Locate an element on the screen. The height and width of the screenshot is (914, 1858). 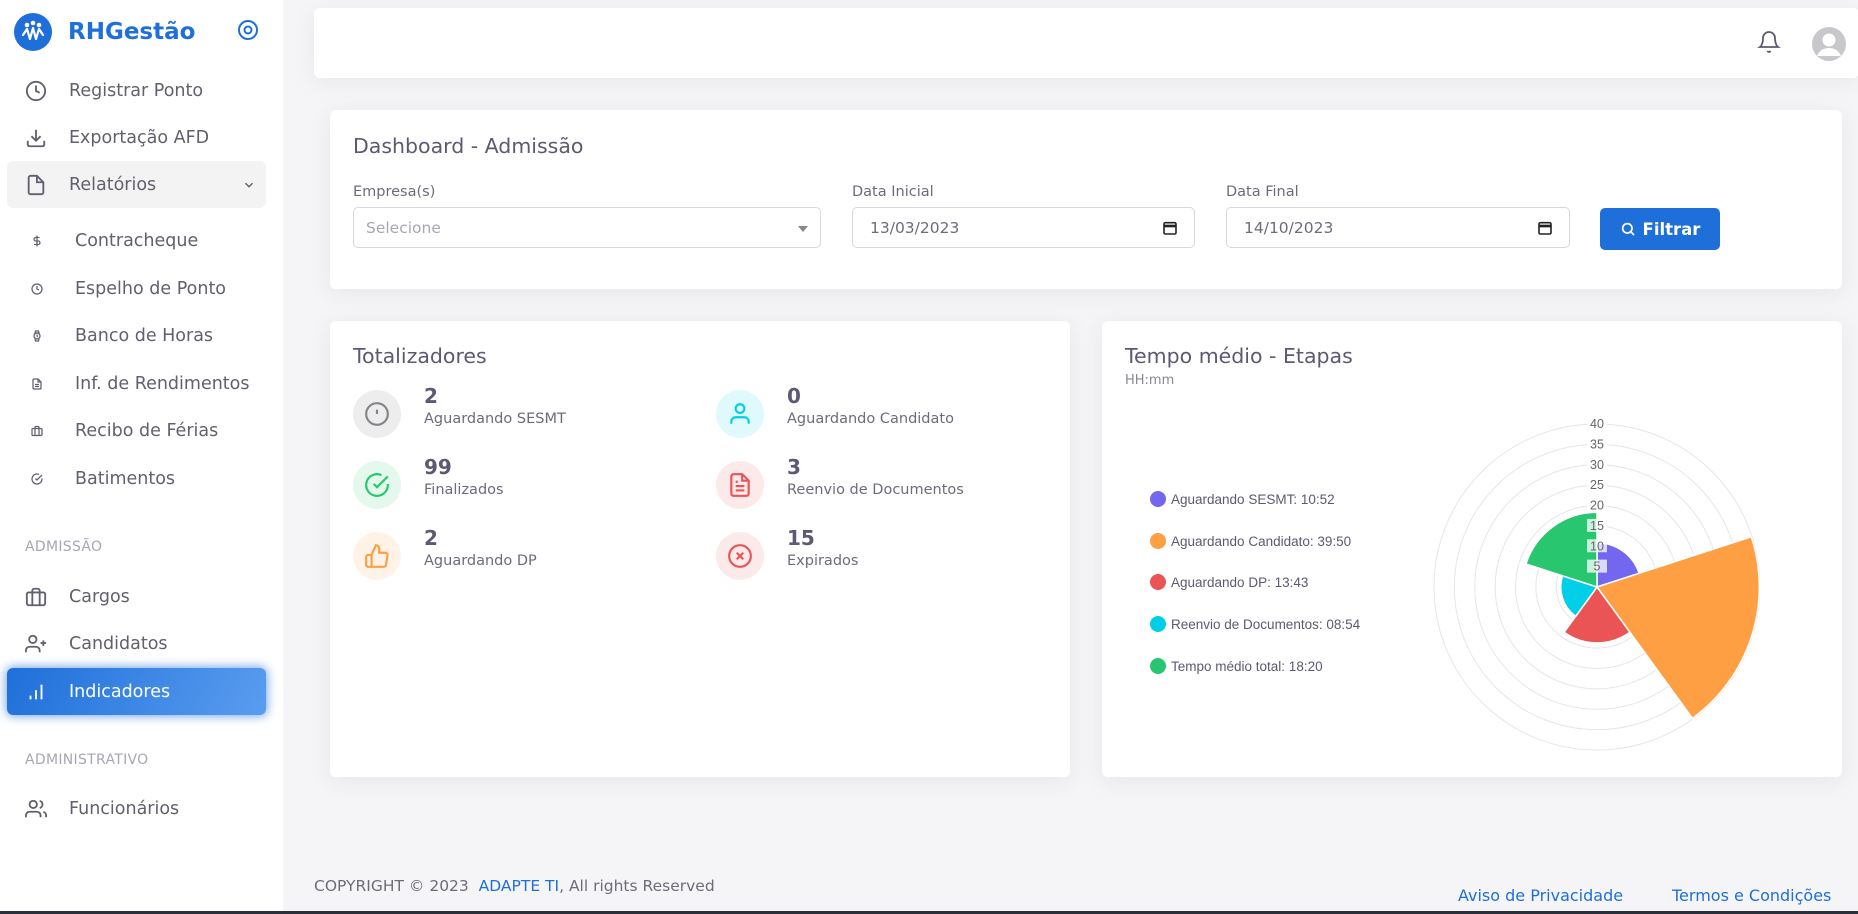
tick-label: 30 is located at coordinates (1597, 465).